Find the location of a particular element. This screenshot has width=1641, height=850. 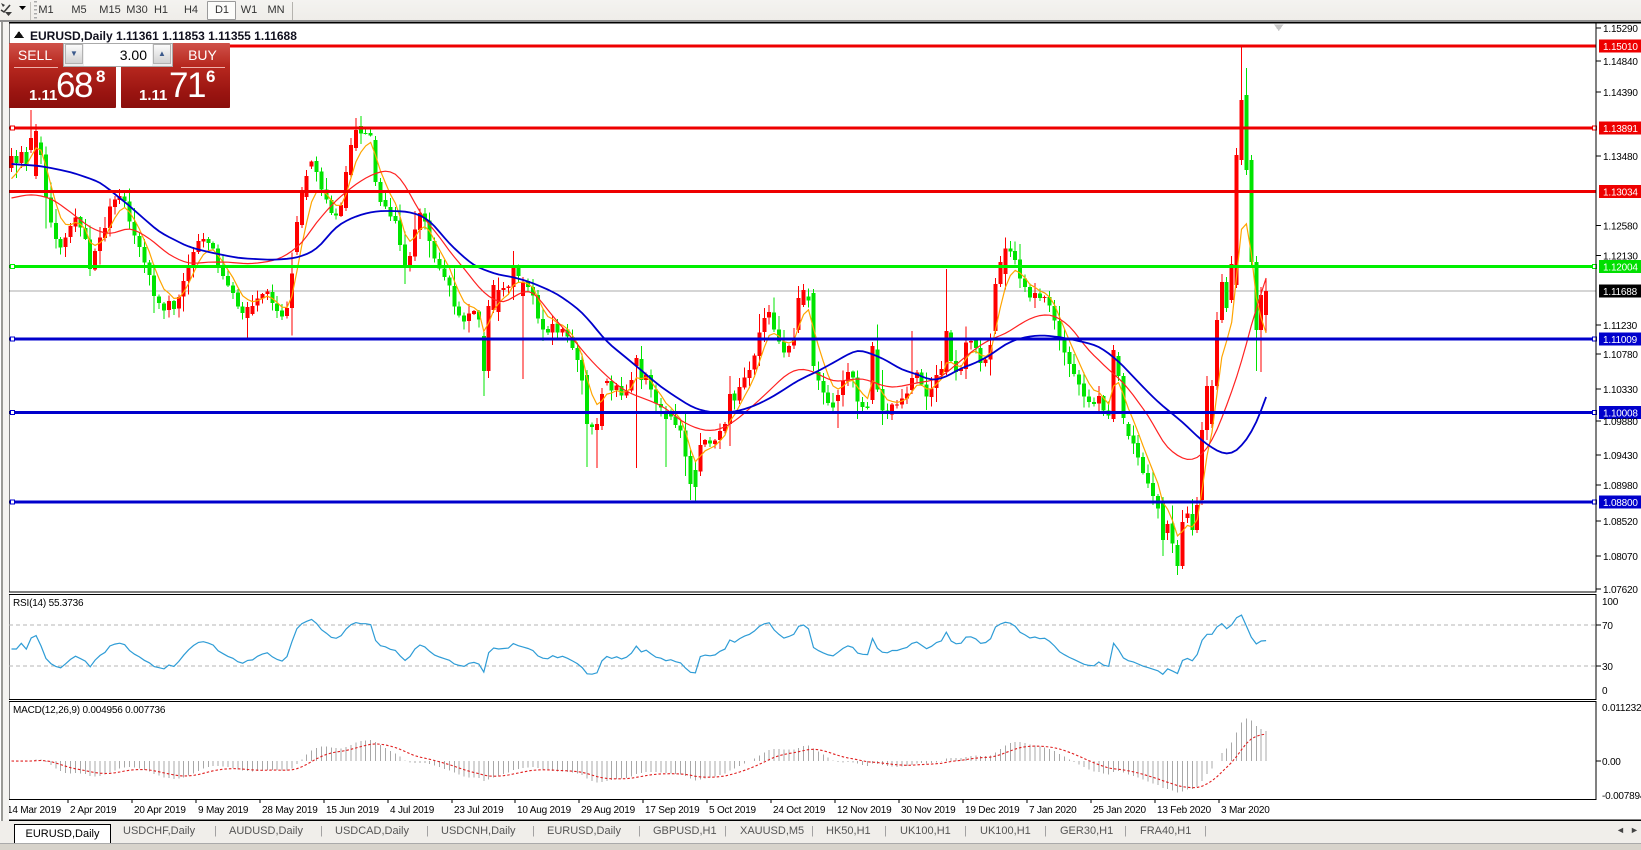

svg-text: 1.08800 is located at coordinates (1620, 503).